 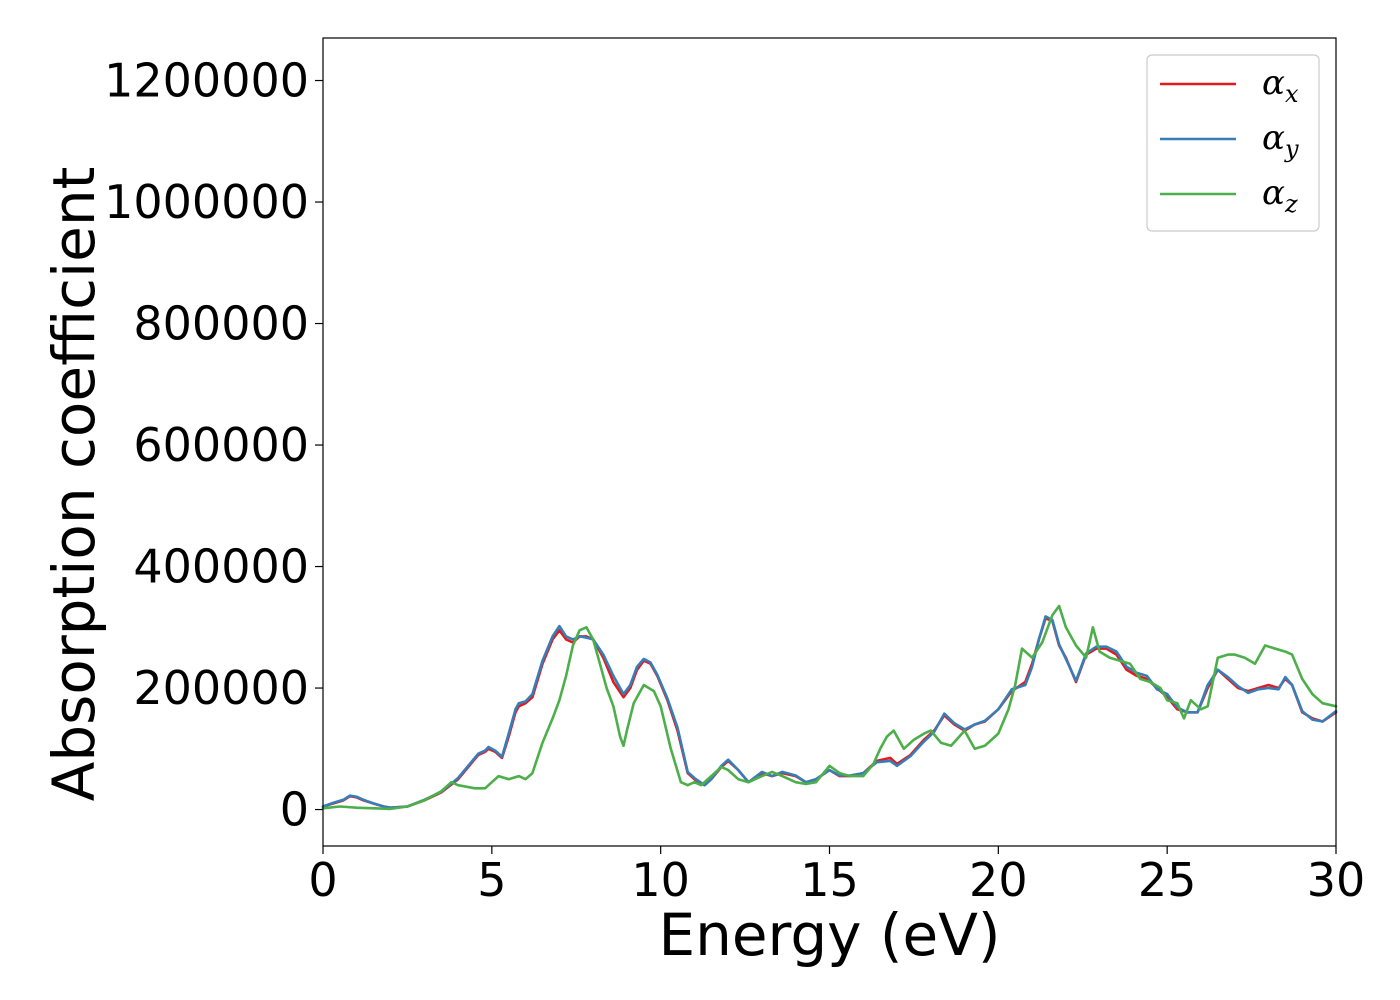 I want to click on y-tick-label: 200000, so click(x=221, y=688).